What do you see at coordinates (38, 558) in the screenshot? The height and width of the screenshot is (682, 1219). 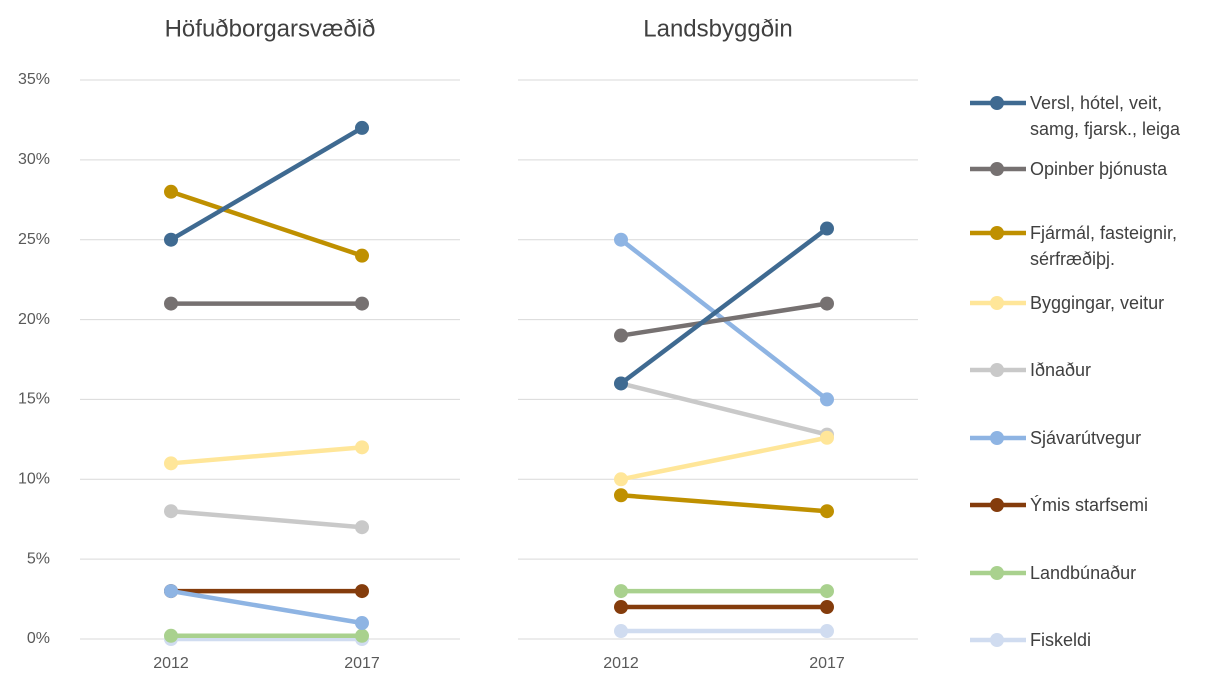 I see `y-tick-label: 5%` at bounding box center [38, 558].